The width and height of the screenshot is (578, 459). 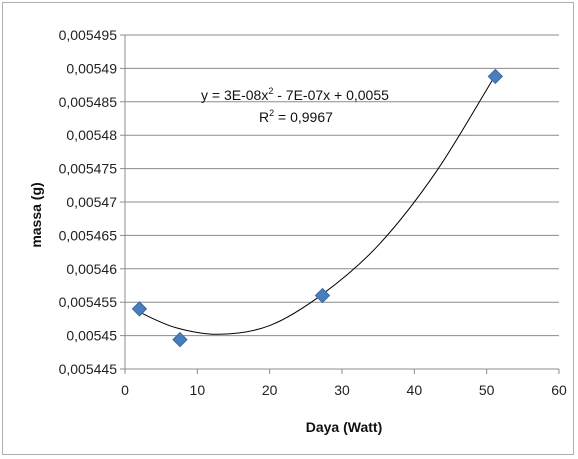 I want to click on r2-superscript: 2, so click(x=271, y=113).